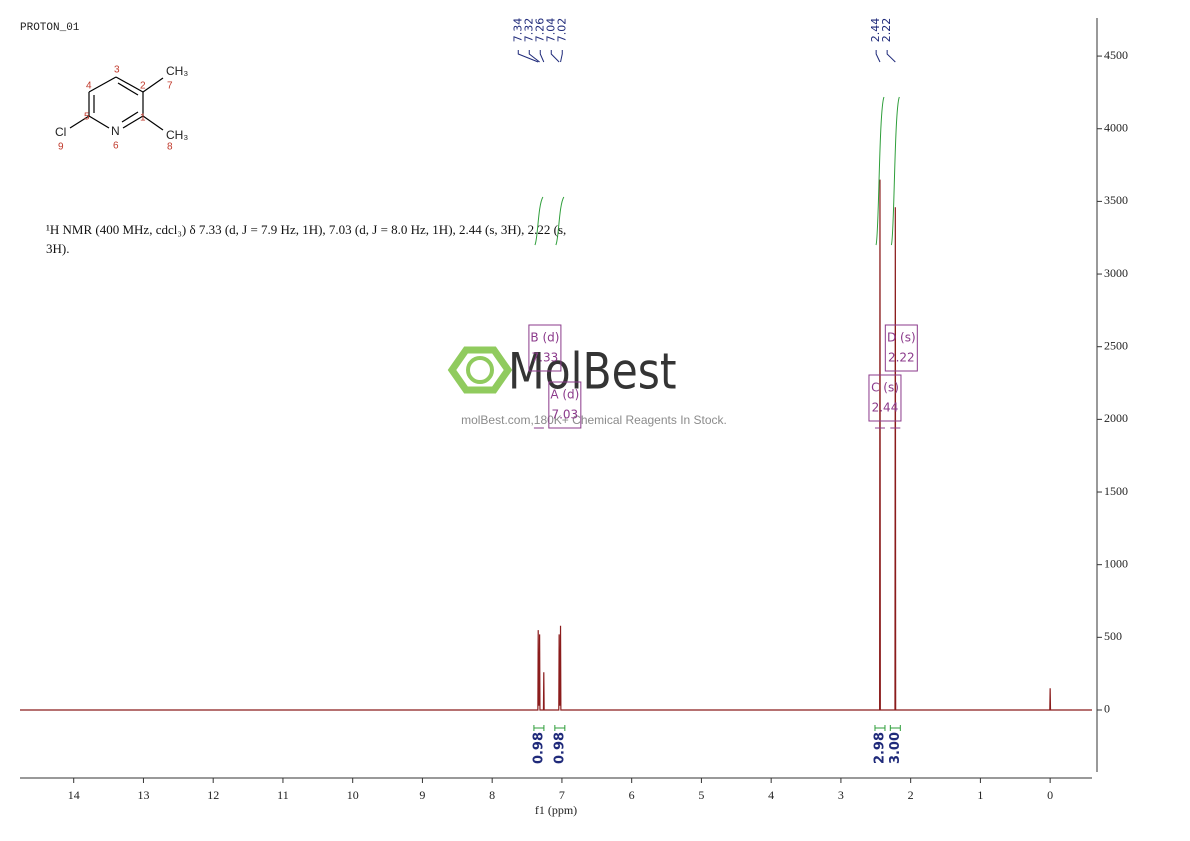  Describe the element at coordinates (89, 86) in the screenshot. I see `atom-number: 4` at that location.